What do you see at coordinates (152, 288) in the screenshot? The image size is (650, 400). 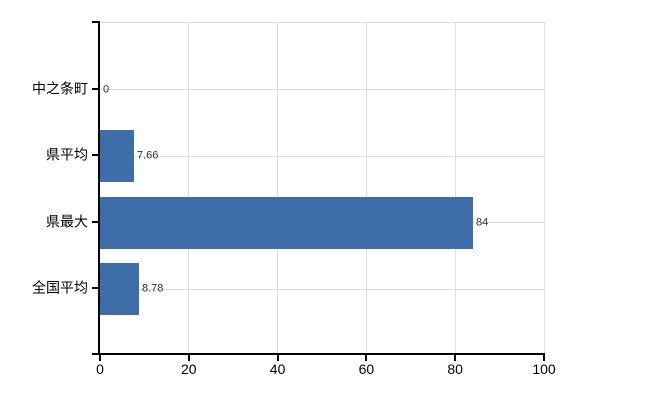 I see `bar-value-label: 8.78` at bounding box center [152, 288].